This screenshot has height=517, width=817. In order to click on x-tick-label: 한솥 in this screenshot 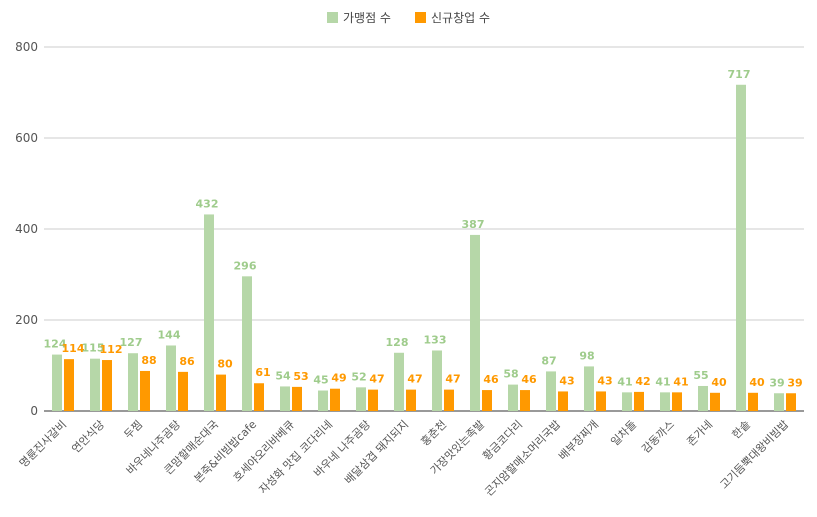, I will do `click(742, 430)`.